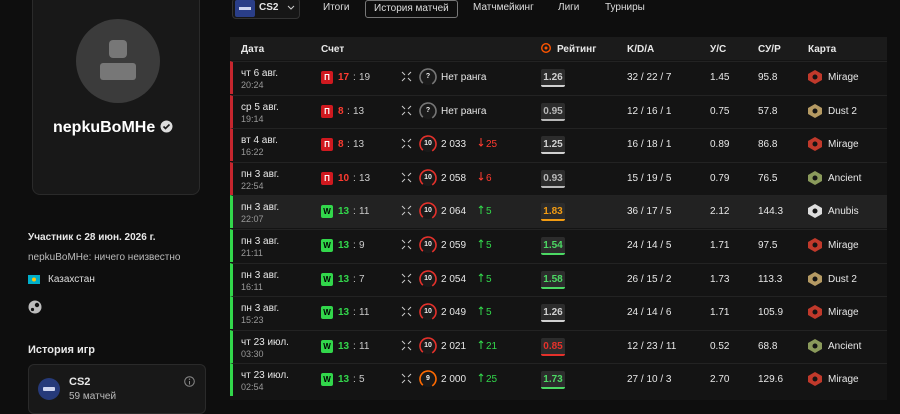  Describe the element at coordinates (252, 286) in the screenshot. I see `match-time: 16:11` at that location.